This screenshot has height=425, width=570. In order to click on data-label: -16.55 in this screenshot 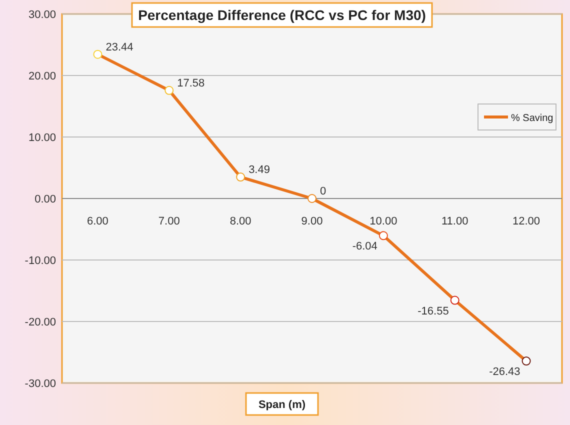, I will do `click(433, 311)`.